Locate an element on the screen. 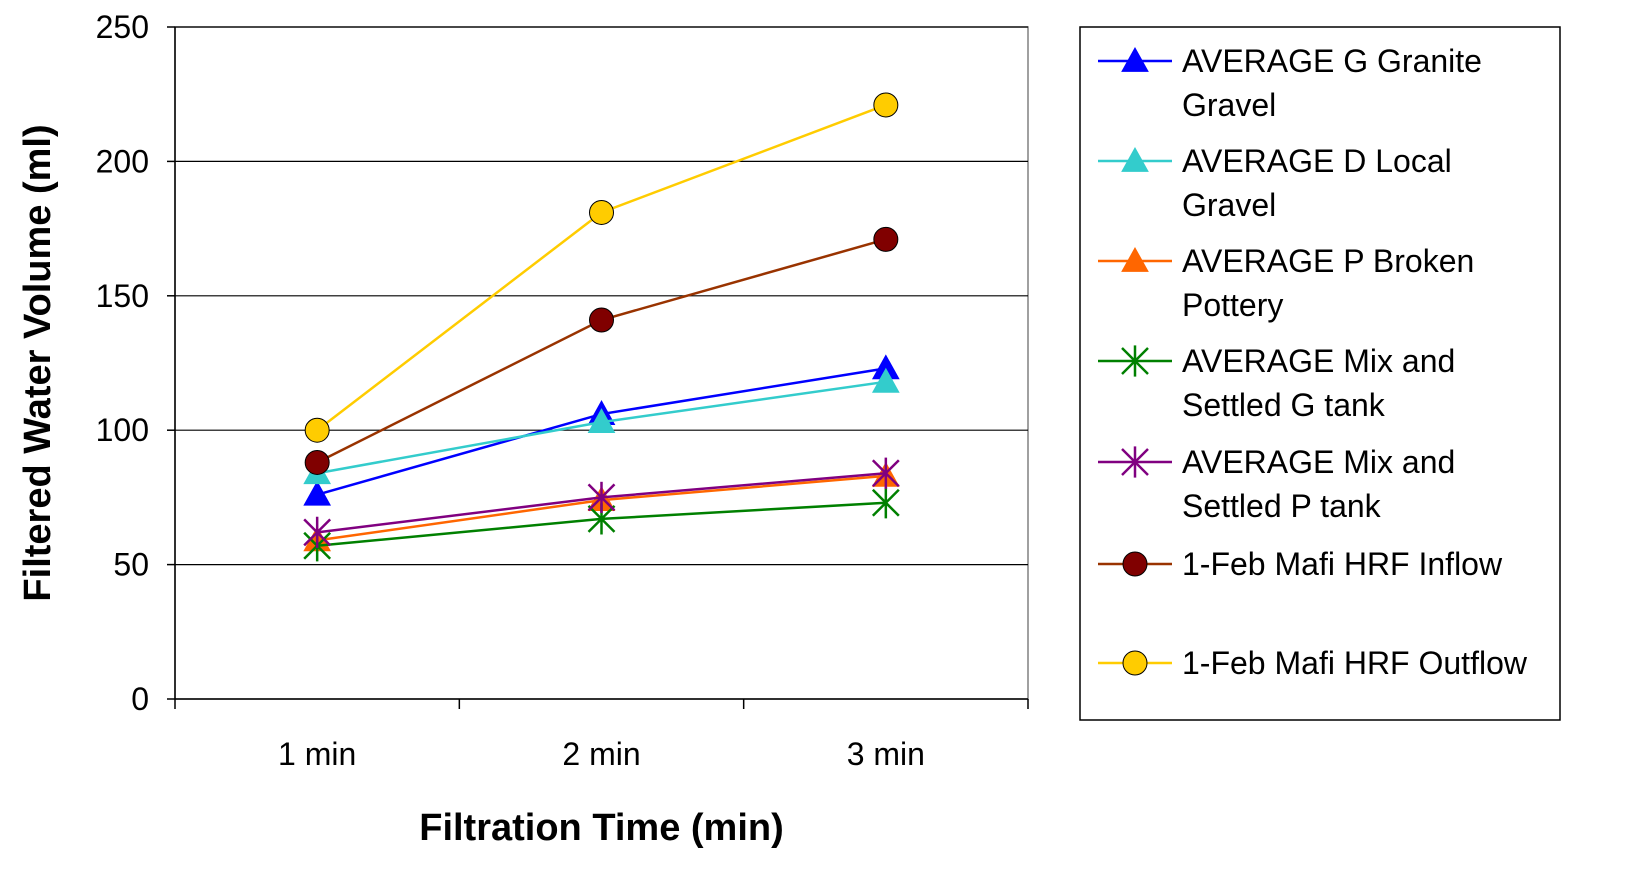  y-tick-label: 100 is located at coordinates (122, 430).